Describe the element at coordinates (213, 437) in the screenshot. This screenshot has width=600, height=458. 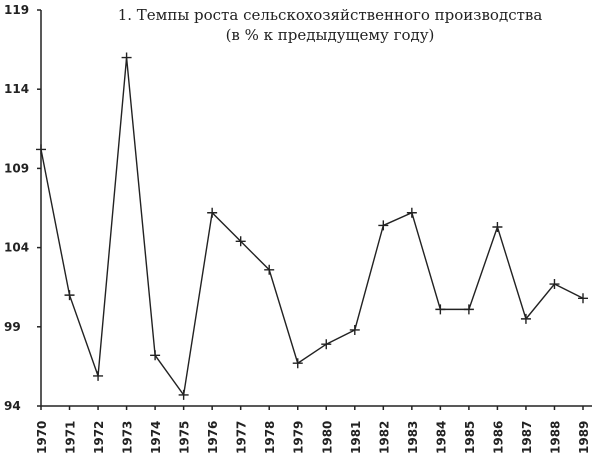
I see `x-tick-label: 1976` at that location.